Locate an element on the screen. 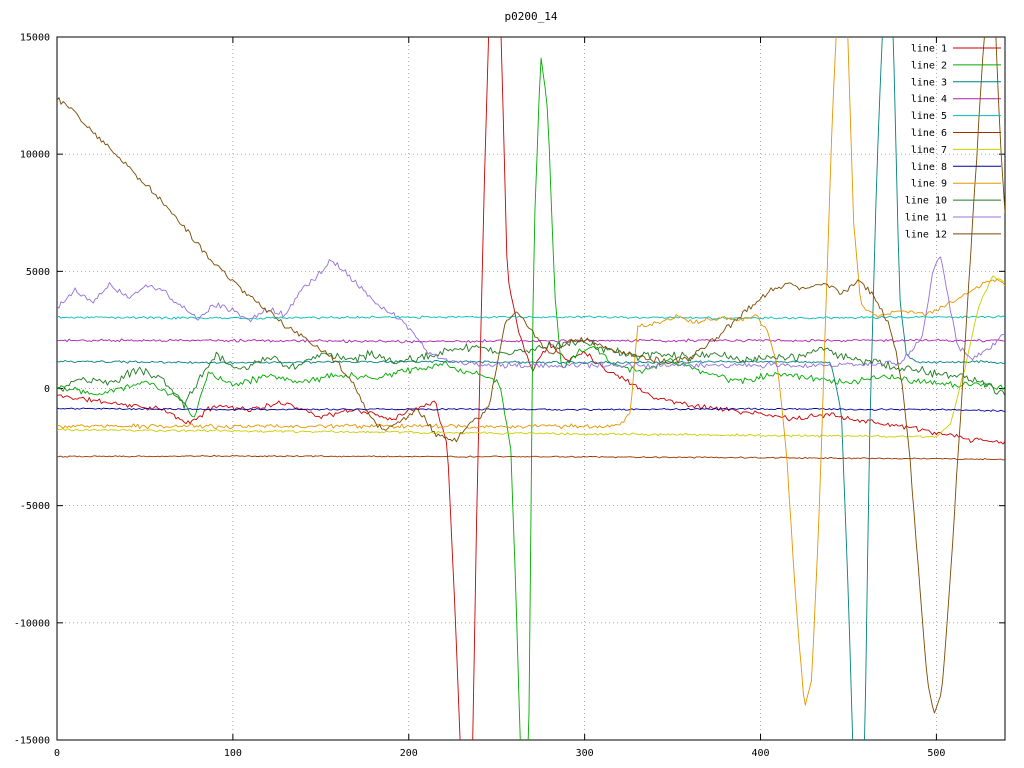 The height and width of the screenshot is (768, 1024). legend-label-line-8: line 8 is located at coordinates (929, 167).